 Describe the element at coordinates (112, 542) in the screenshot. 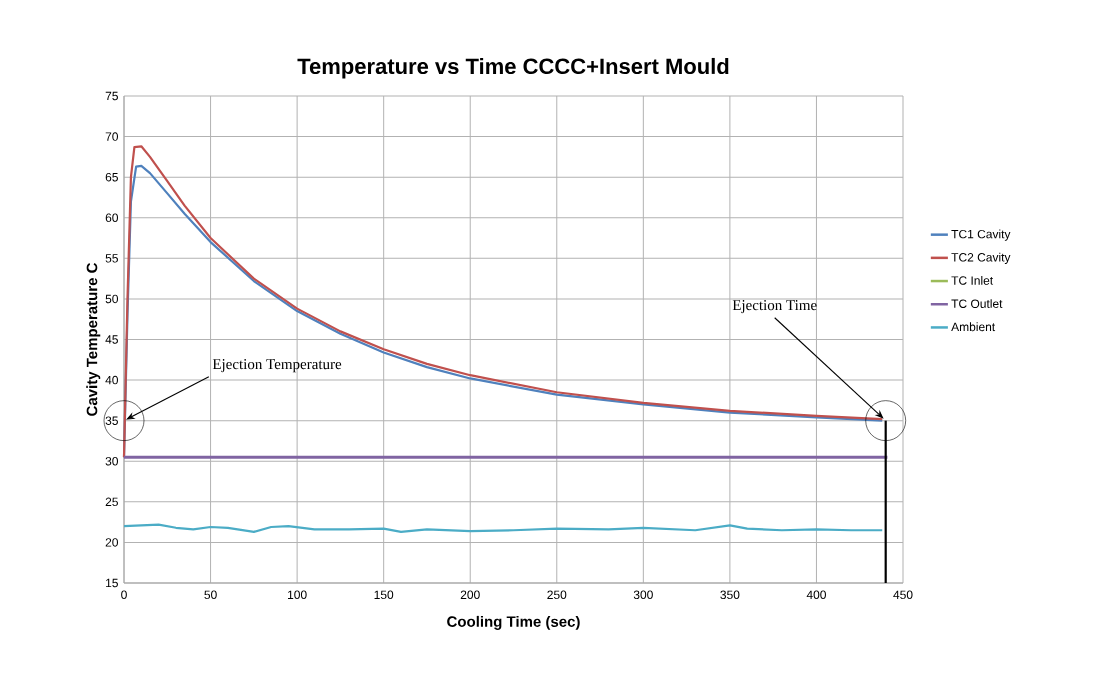

I see `y-tick-label: 20` at that location.